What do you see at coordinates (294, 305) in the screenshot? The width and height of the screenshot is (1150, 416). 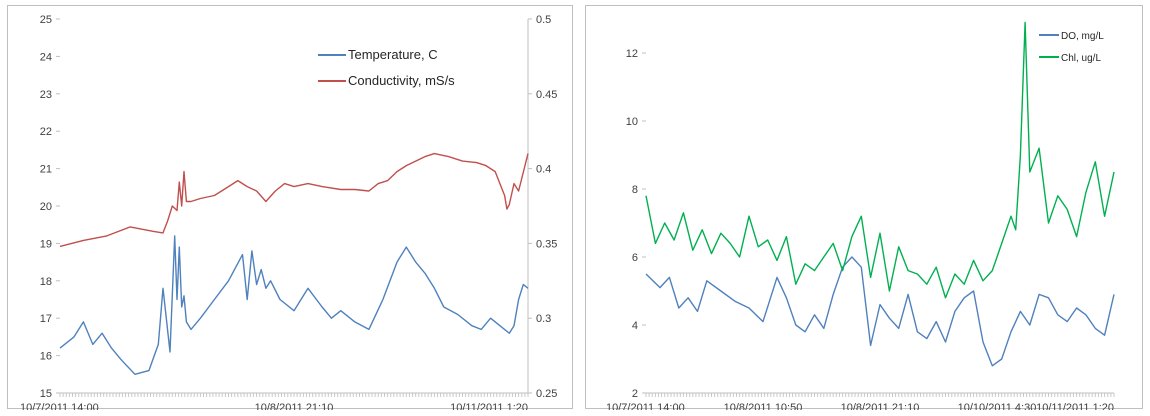 I see `series-line-temperature-c` at bounding box center [294, 305].